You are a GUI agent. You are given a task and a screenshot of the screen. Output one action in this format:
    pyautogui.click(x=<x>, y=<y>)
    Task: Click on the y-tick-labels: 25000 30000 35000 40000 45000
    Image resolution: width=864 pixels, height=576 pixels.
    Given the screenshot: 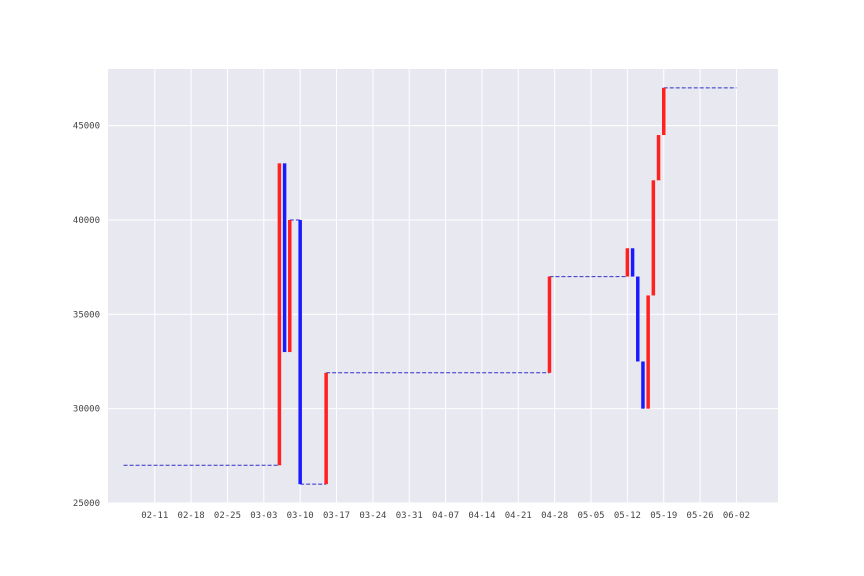 What is the action you would take?
    pyautogui.click(x=86, y=315)
    